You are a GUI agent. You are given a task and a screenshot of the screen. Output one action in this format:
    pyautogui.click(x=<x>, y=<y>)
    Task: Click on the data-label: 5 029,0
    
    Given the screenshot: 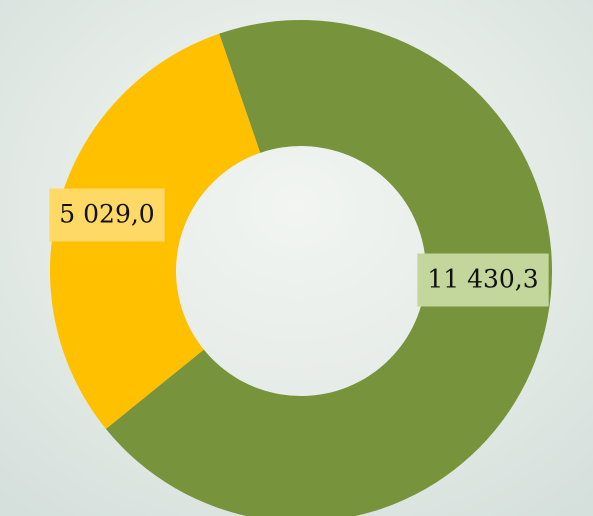 What is the action you would take?
    pyautogui.click(x=106, y=214)
    